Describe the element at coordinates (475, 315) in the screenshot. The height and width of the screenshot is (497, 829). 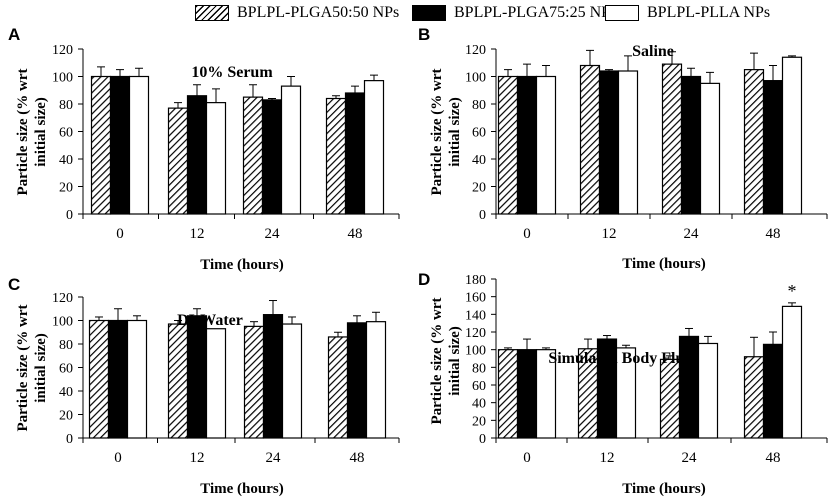
I see `y-tick-label: 140` at that location.